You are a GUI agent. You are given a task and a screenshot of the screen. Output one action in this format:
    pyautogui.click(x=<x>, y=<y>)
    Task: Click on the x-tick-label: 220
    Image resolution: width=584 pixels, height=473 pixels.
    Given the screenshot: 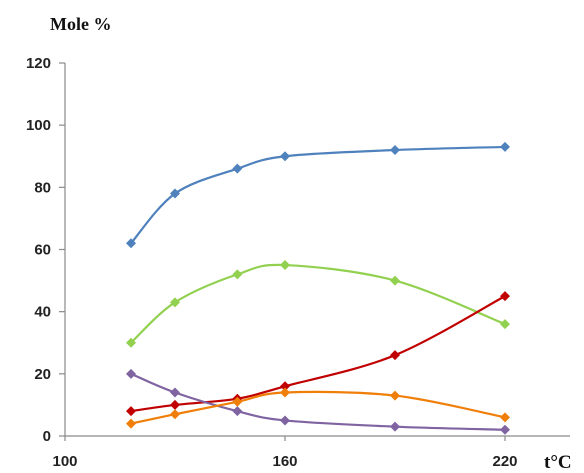 What is the action you would take?
    pyautogui.click(x=504, y=461)
    